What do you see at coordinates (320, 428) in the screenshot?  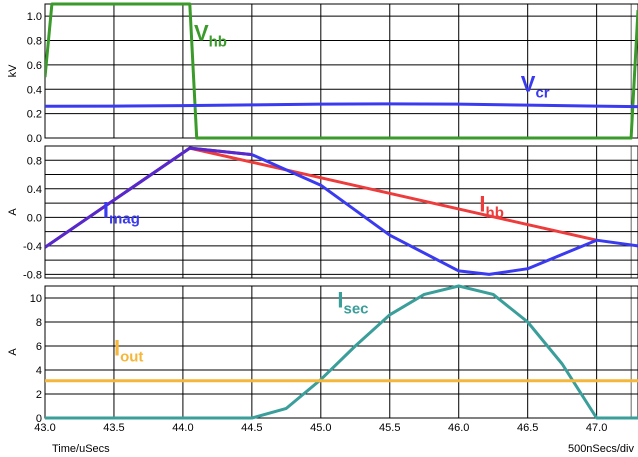 I see `x-tick-label: 45.0` at bounding box center [320, 428].